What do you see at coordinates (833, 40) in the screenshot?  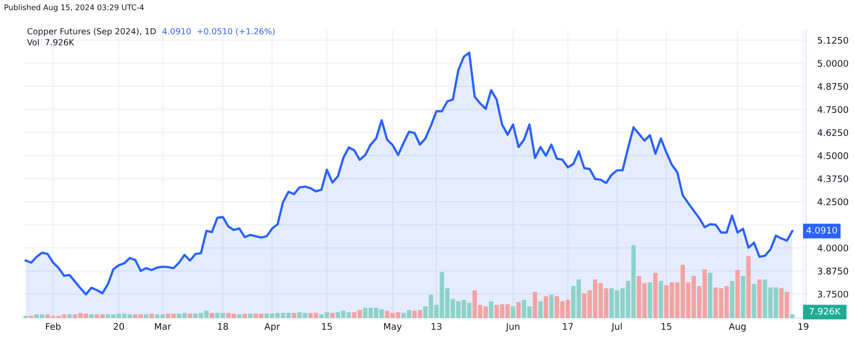 I see `y-tick-label: 5.1250` at bounding box center [833, 40].